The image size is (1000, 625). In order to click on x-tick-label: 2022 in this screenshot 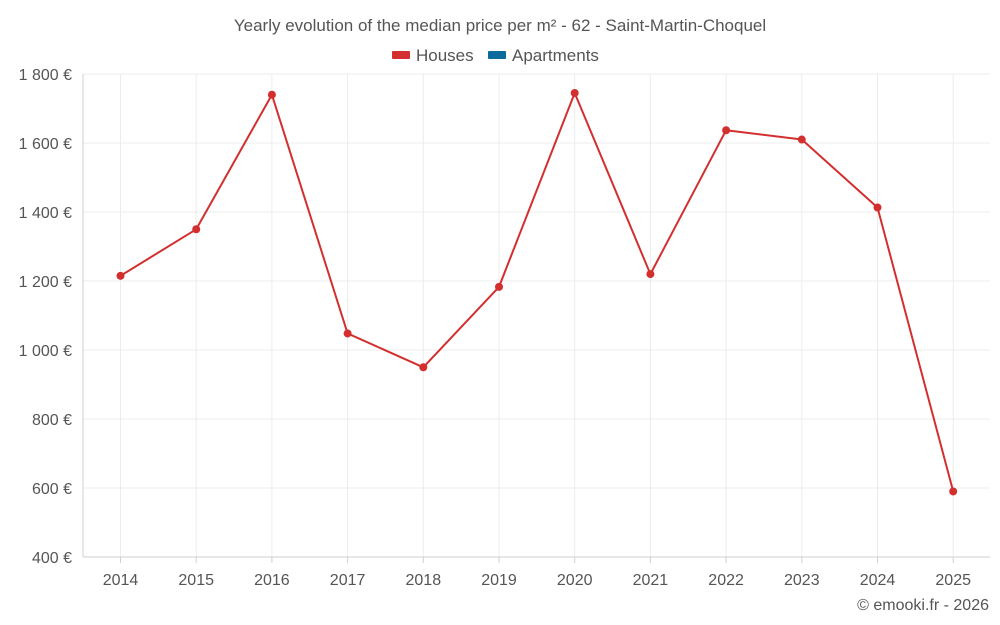, I will do `click(726, 580)`.